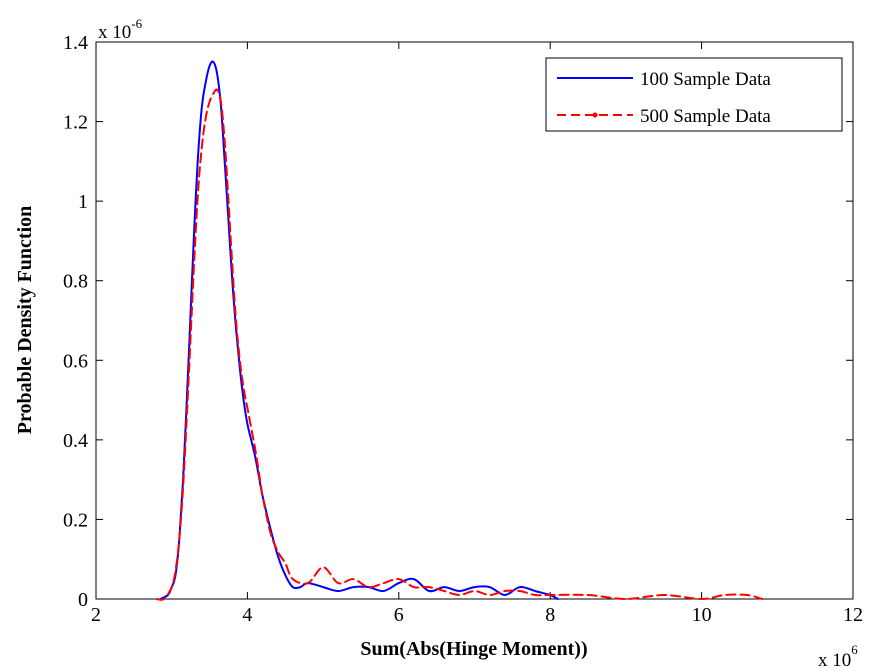 The width and height of the screenshot is (870, 671). I want to click on y-tick-label: 1, so click(83, 202).